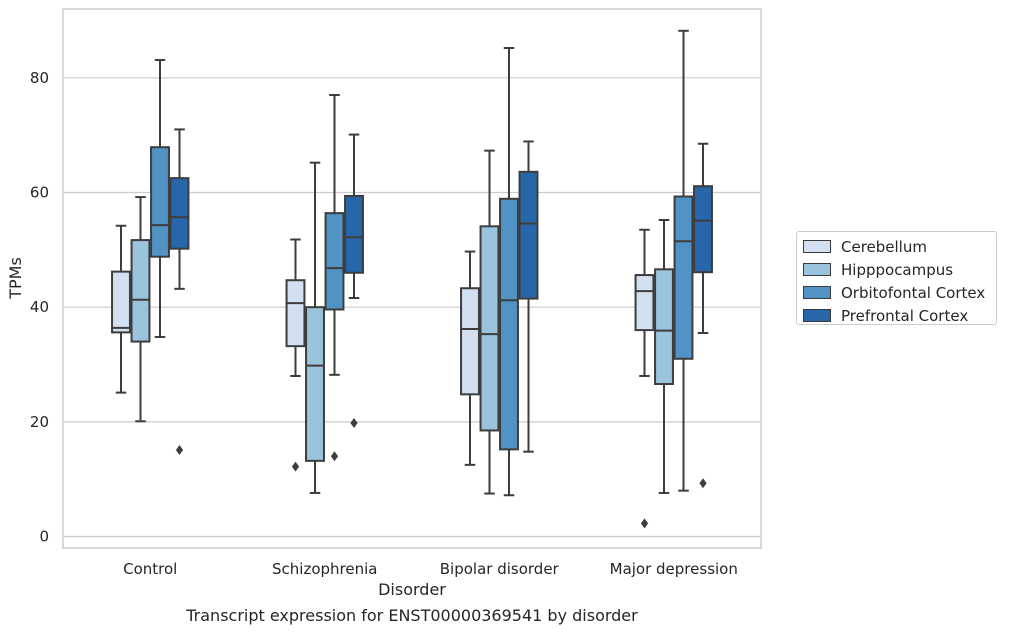 This screenshot has height=634, width=1009. Describe the element at coordinates (412, 589) in the screenshot. I see `x-axis-title: Disorder` at that location.